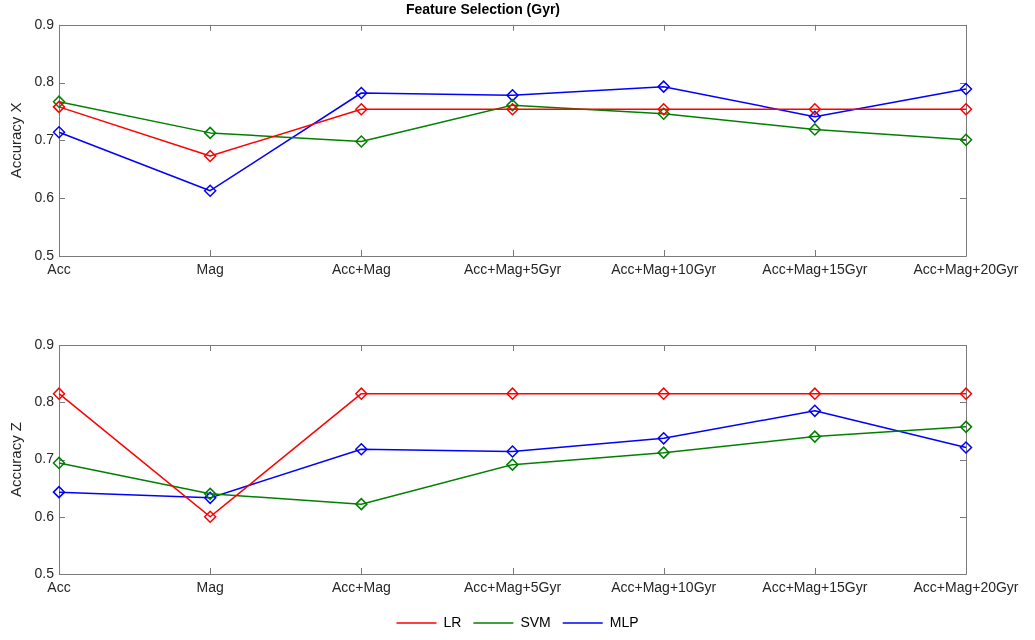 This screenshot has width=1035, height=640. What do you see at coordinates (483, 9) in the screenshot?
I see `chart-title: Feature Selection (Gyr)` at bounding box center [483, 9].